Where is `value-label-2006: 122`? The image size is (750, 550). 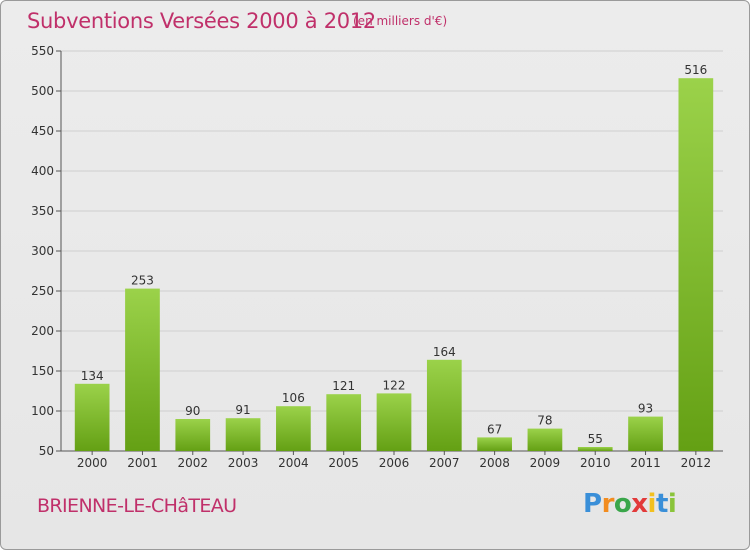 value-label-2006: 122 is located at coordinates (394, 385).